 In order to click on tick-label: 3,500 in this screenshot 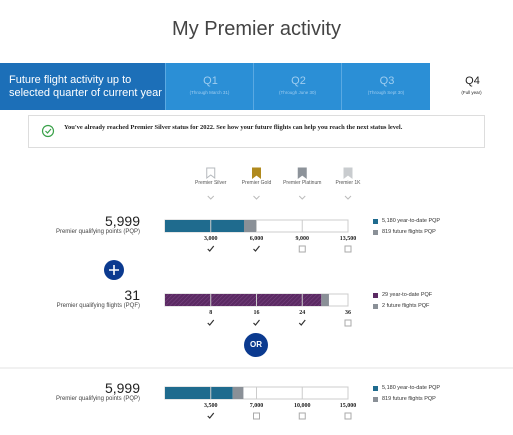, I will do `click(211, 406)`.